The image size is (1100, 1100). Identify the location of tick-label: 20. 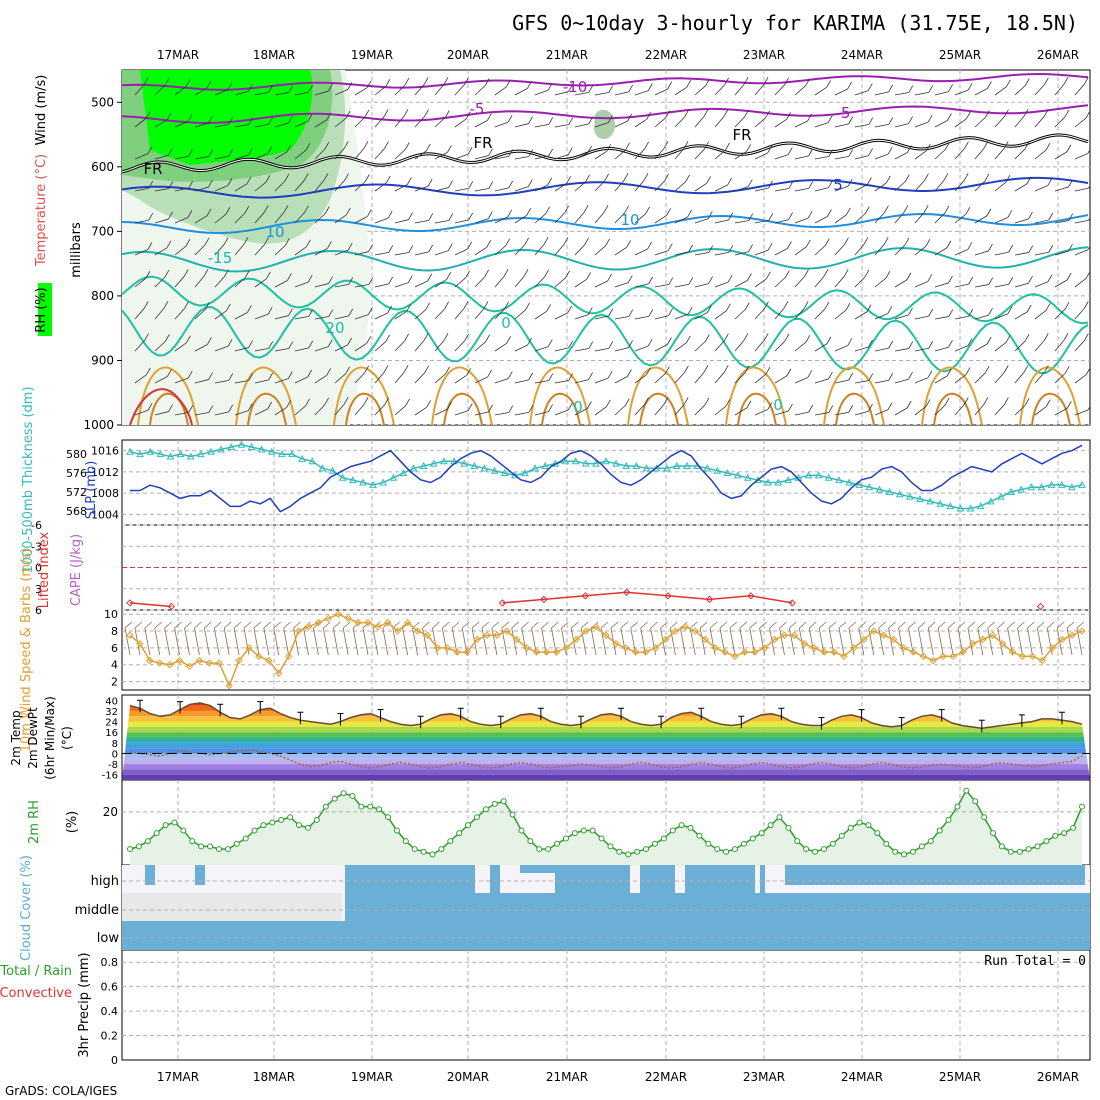
(110, 812).